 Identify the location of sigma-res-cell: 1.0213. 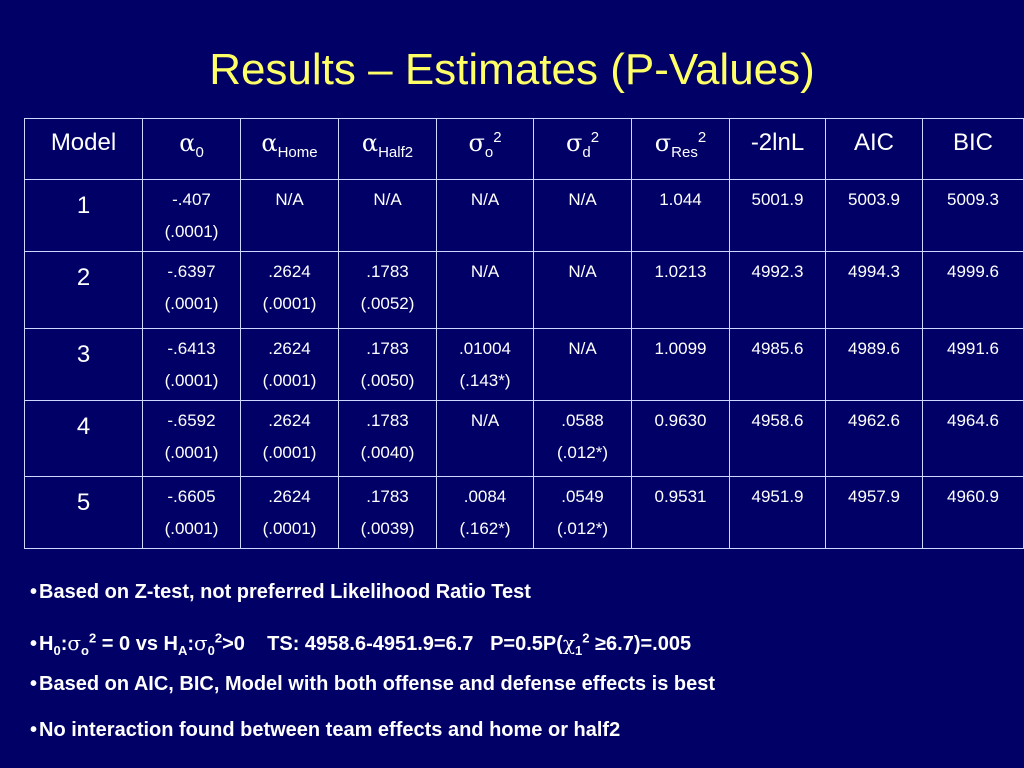
(680, 290).